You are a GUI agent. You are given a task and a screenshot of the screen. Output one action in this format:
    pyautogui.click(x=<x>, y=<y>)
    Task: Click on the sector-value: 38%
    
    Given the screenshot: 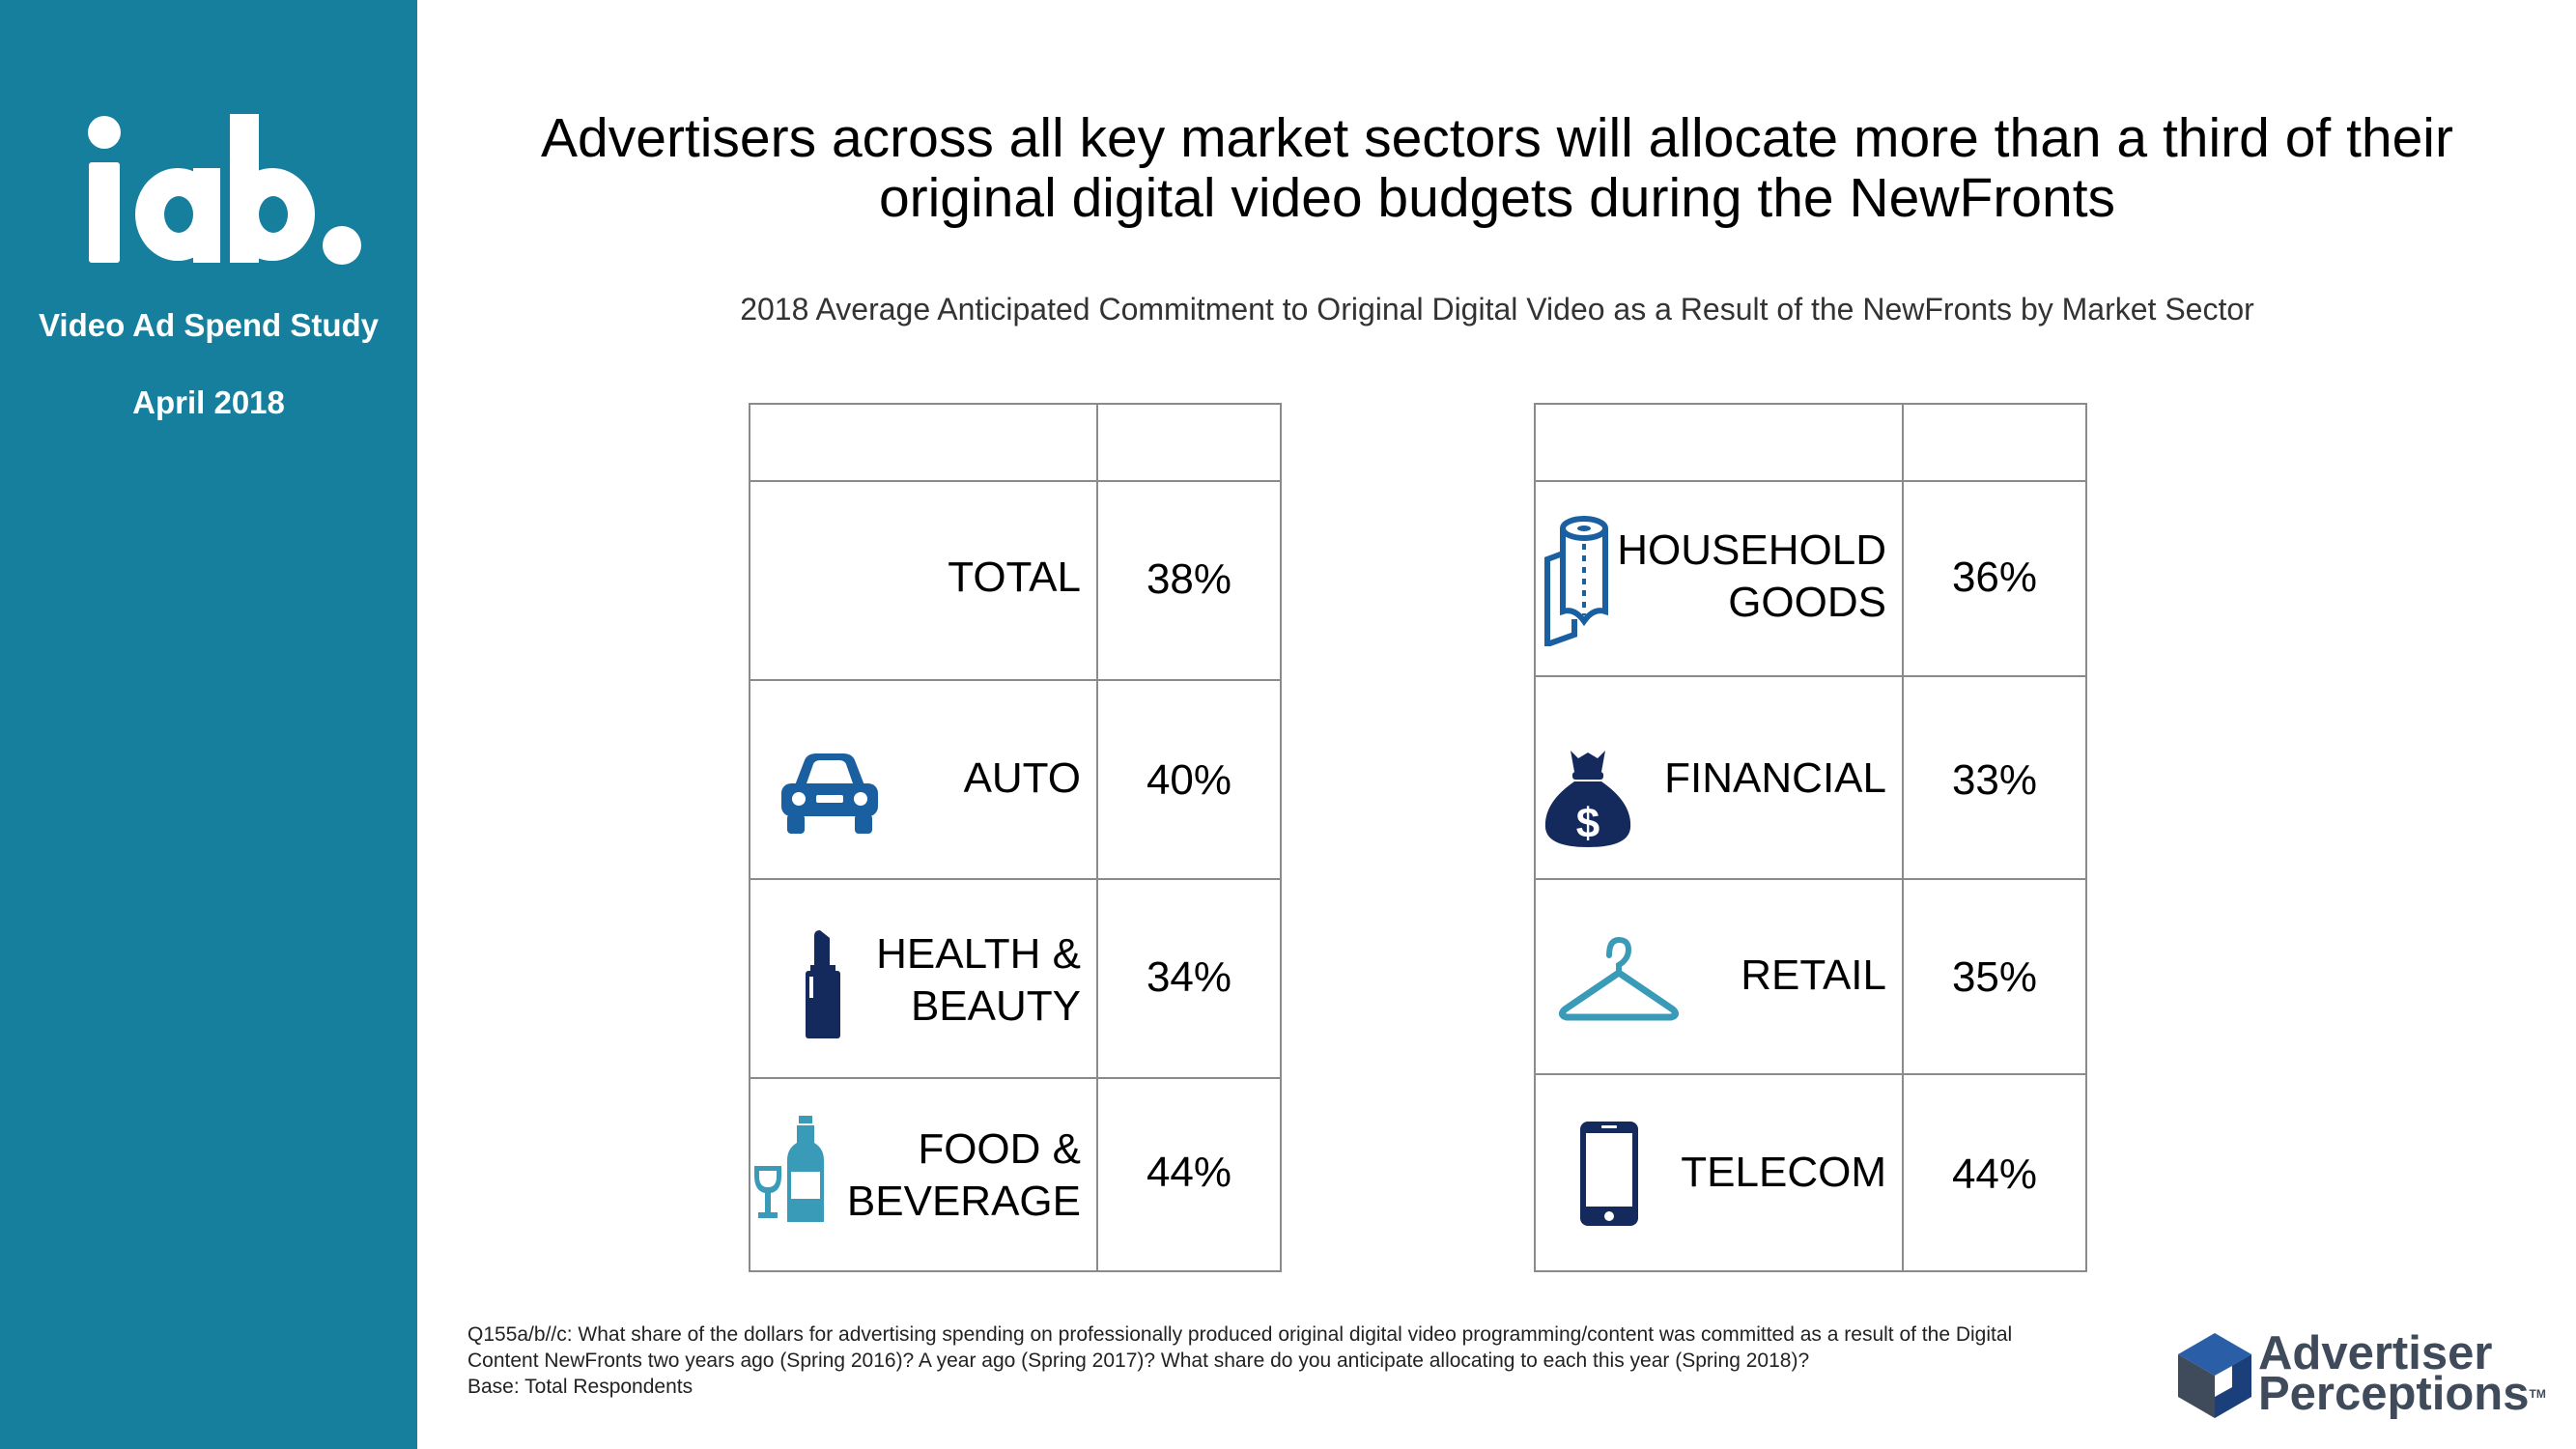 What is the action you would take?
    pyautogui.click(x=1189, y=579)
    